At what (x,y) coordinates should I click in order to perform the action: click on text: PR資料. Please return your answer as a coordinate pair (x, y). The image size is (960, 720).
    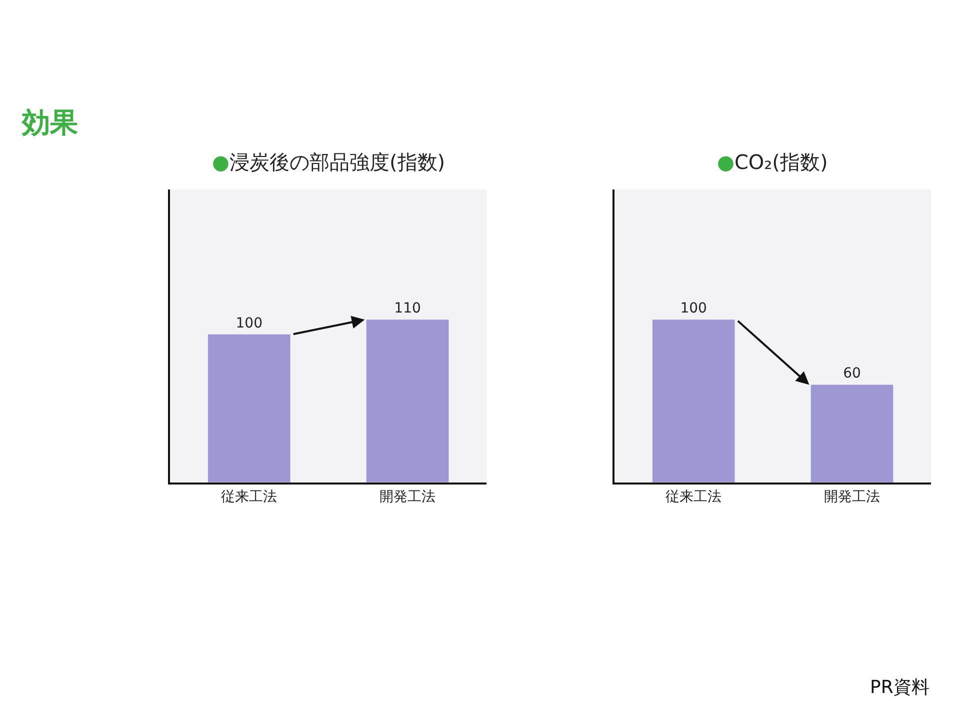
    Looking at the image, I should click on (900, 687).